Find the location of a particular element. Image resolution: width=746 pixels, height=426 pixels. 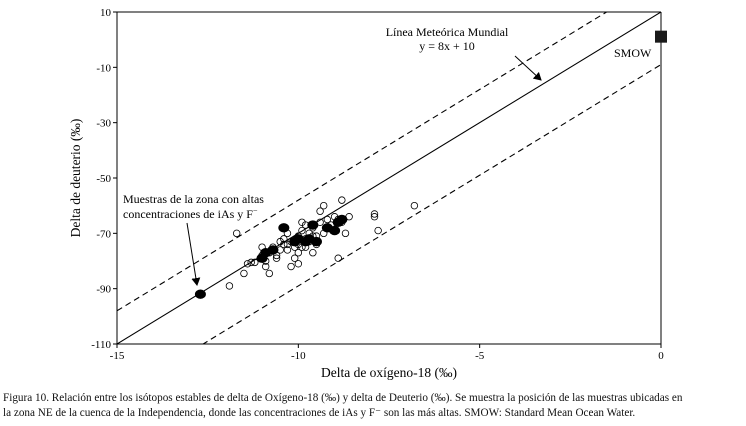

data-points is located at coordinates (306, 247).